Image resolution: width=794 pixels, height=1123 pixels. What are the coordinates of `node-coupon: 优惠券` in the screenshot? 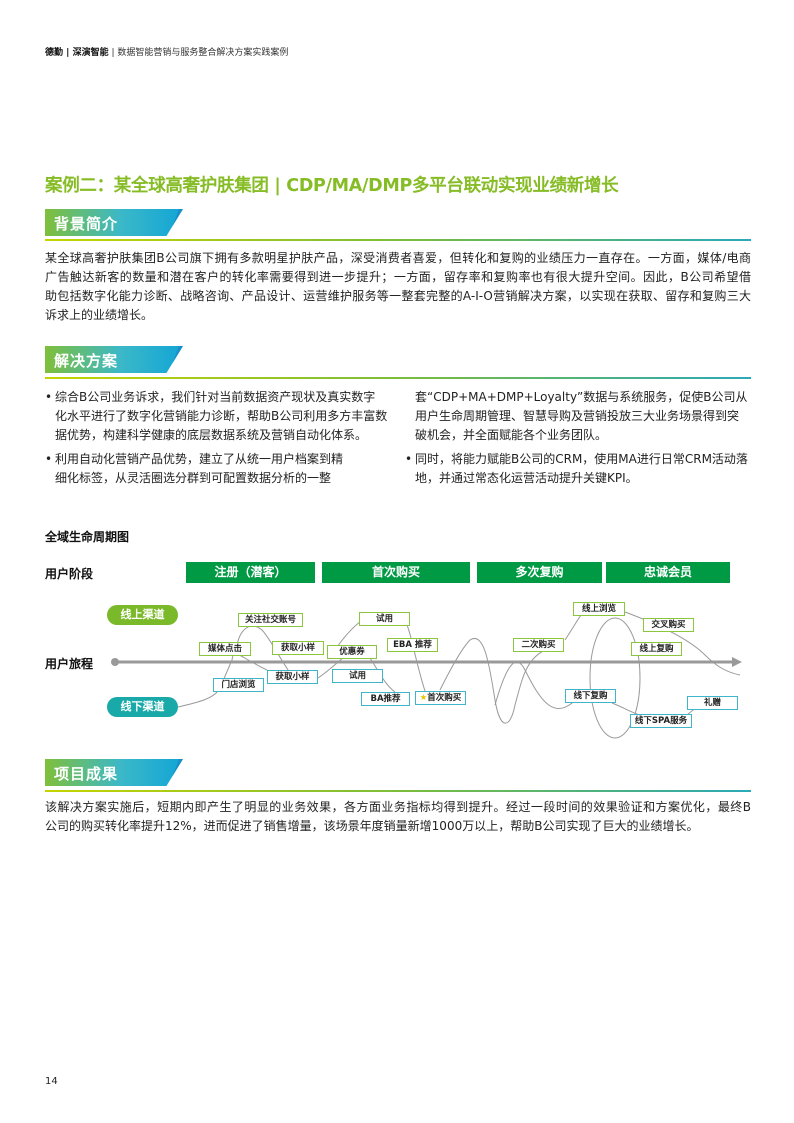 It's located at (352, 652).